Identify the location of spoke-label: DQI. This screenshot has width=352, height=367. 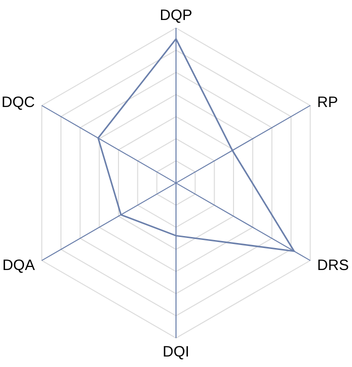
(176, 352).